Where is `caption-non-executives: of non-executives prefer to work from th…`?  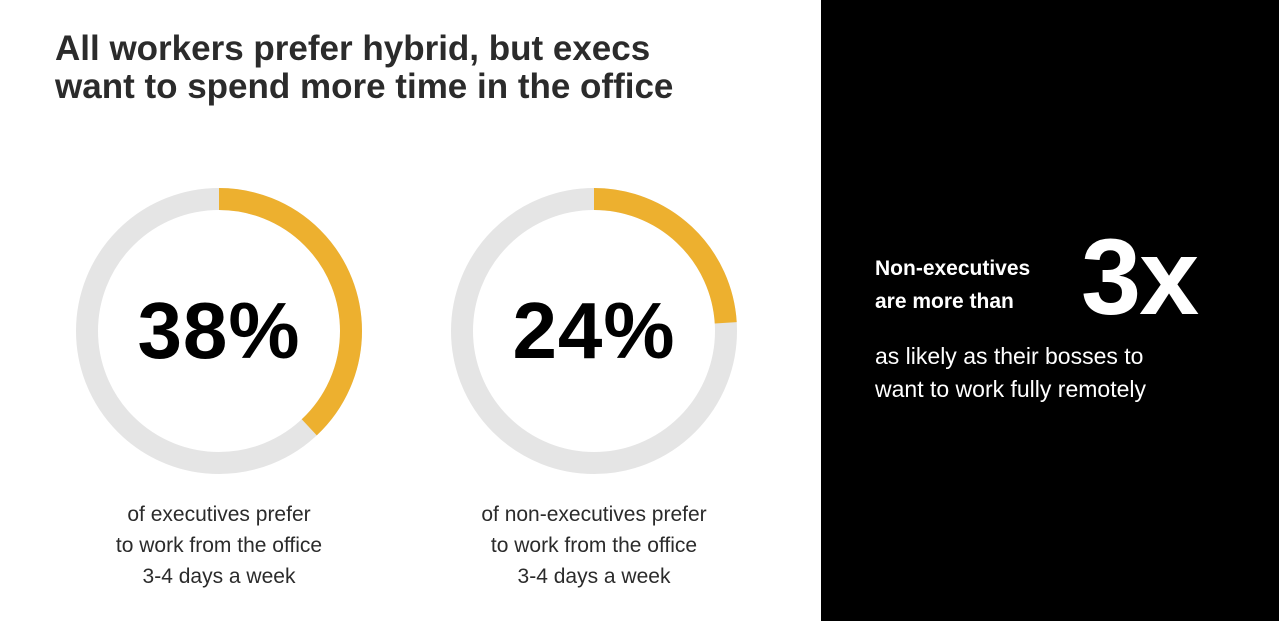 caption-non-executives: of non-executives prefer to work from th… is located at coordinates (594, 545).